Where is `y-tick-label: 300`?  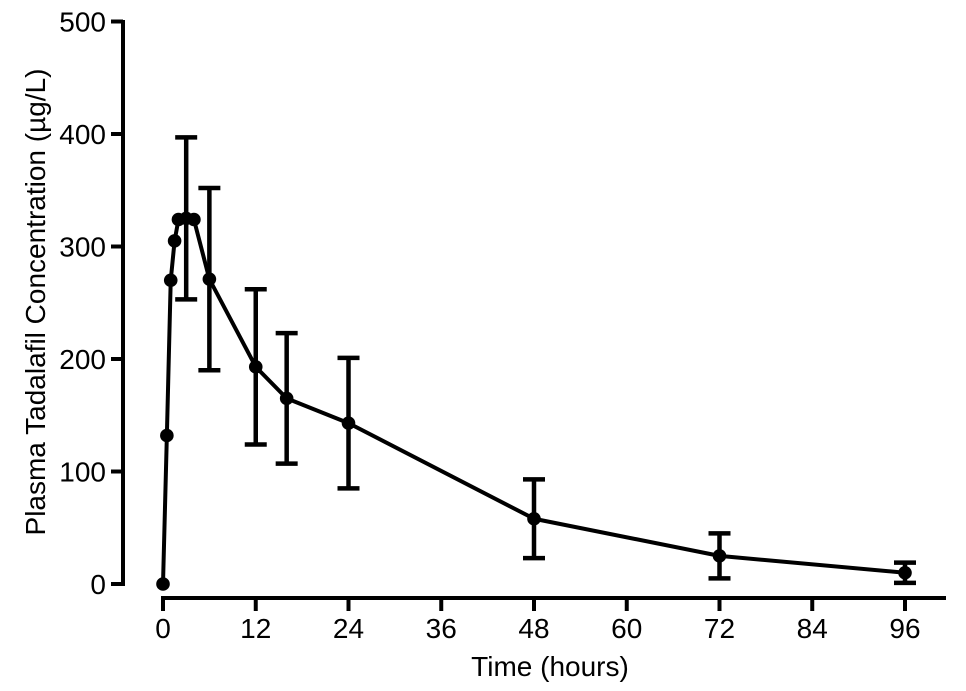 y-tick-label: 300 is located at coordinates (82, 247).